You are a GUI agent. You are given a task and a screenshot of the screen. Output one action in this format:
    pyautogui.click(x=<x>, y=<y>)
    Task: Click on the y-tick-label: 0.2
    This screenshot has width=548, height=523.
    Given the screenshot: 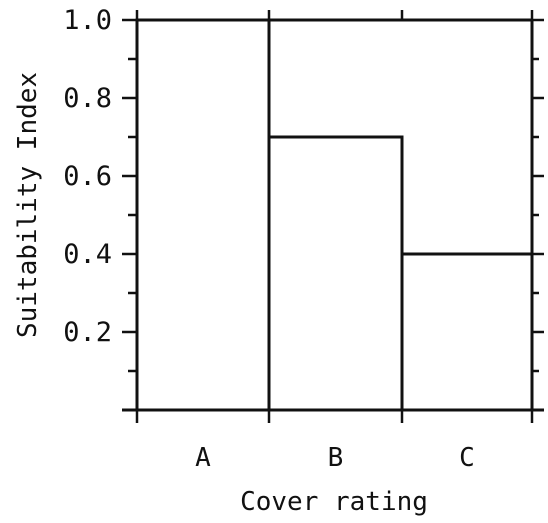 What is the action you would take?
    pyautogui.click(x=87, y=332)
    